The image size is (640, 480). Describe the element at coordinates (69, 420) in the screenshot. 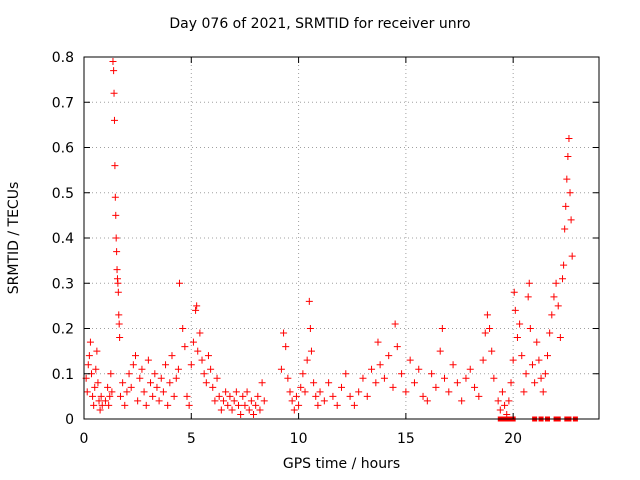

I see `y-tick-label: 0` at that location.